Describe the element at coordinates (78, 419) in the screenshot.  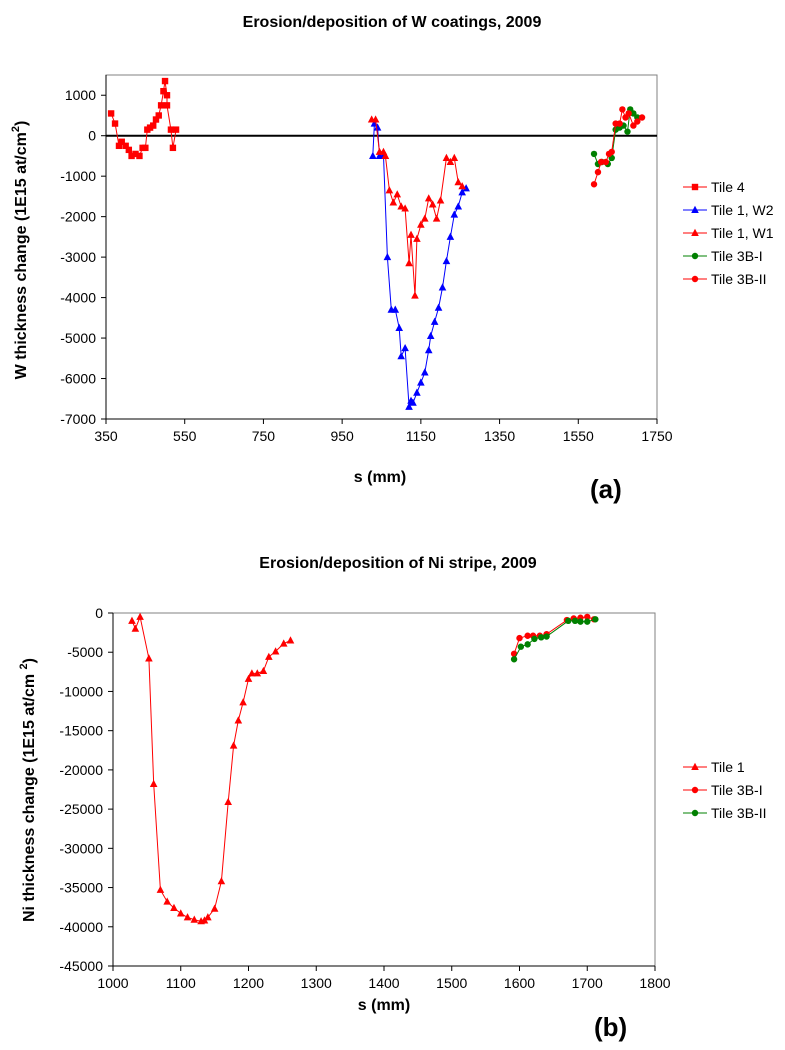
I see `y-tick-label: -7000` at that location.